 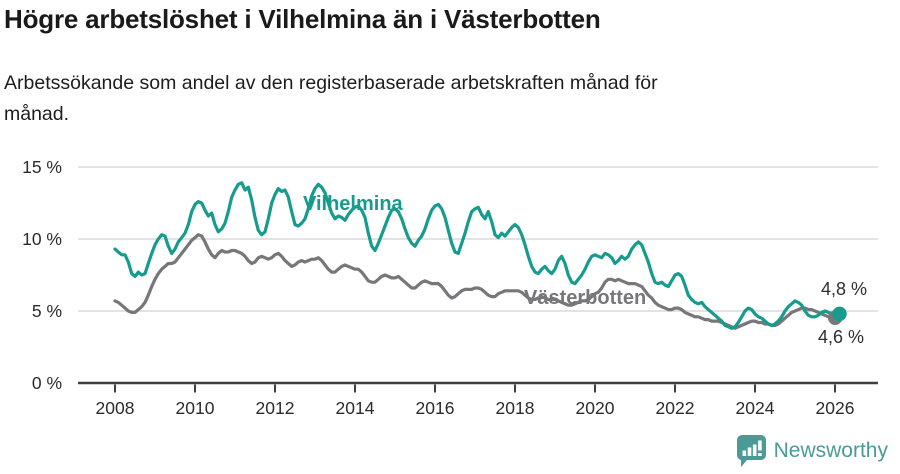 I want to click on series-label-vilhelmina: Vilhelmina, so click(x=353, y=204).